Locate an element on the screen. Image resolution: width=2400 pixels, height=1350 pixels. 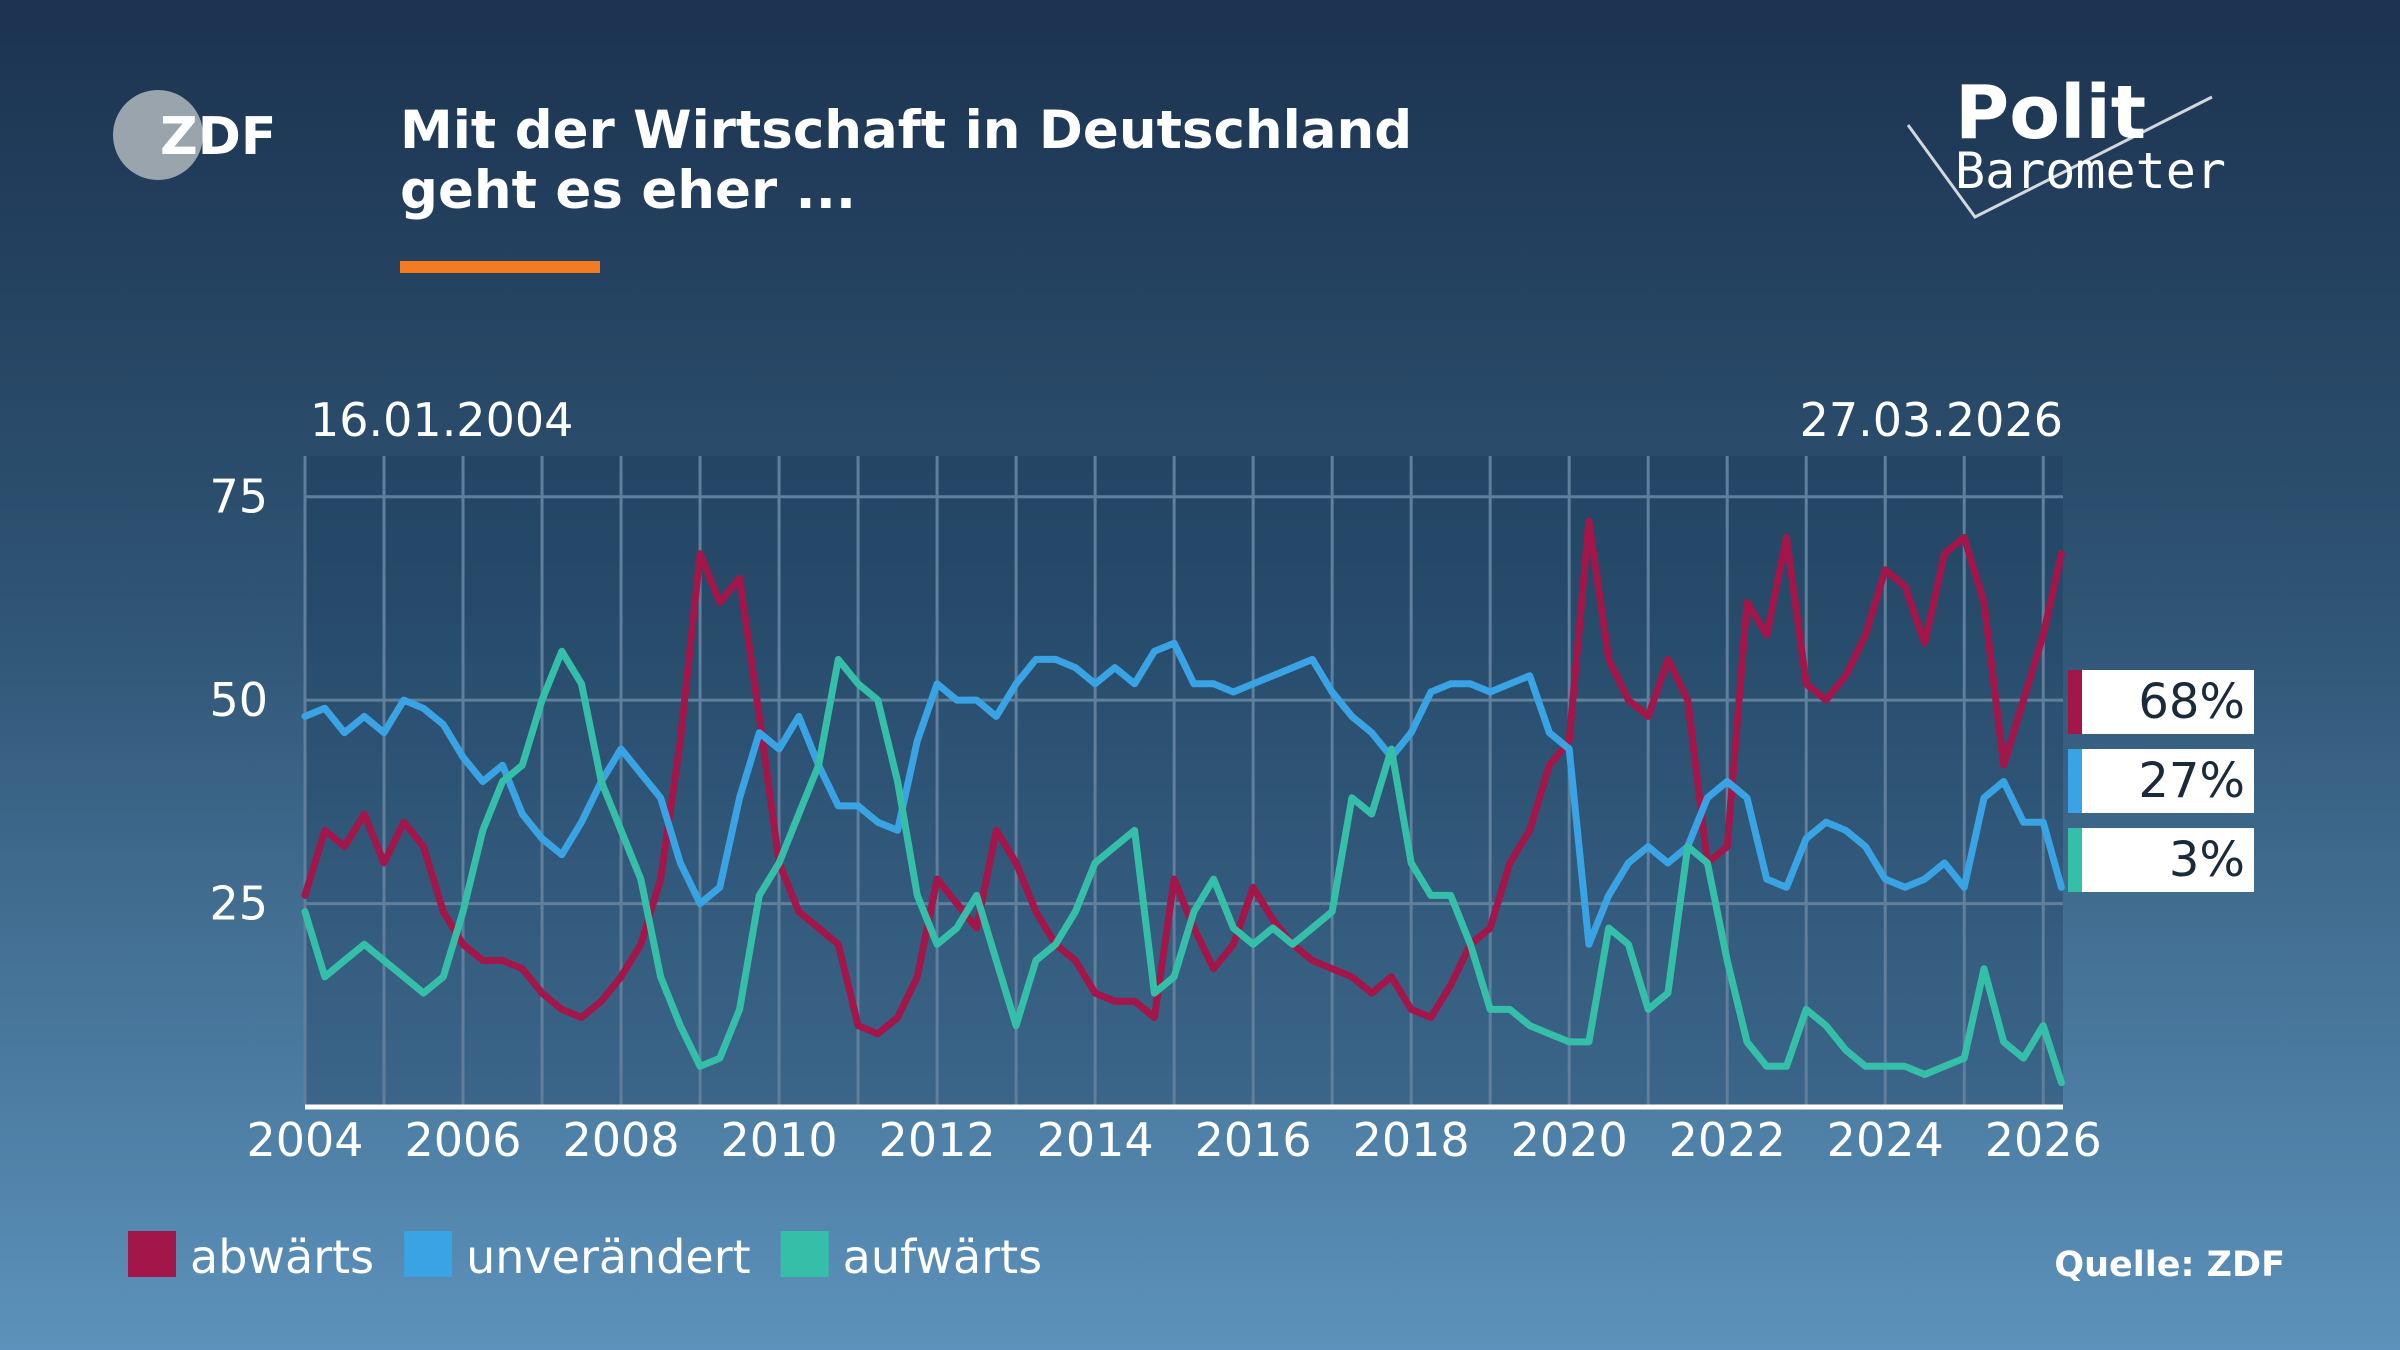
x-tick-label: 2020 is located at coordinates (1569, 1140).